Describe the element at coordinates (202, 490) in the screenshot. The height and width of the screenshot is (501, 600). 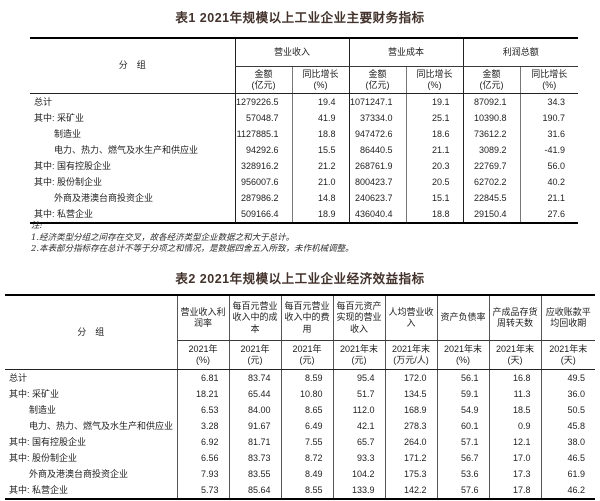
I see `value-cell: 5.73` at that location.